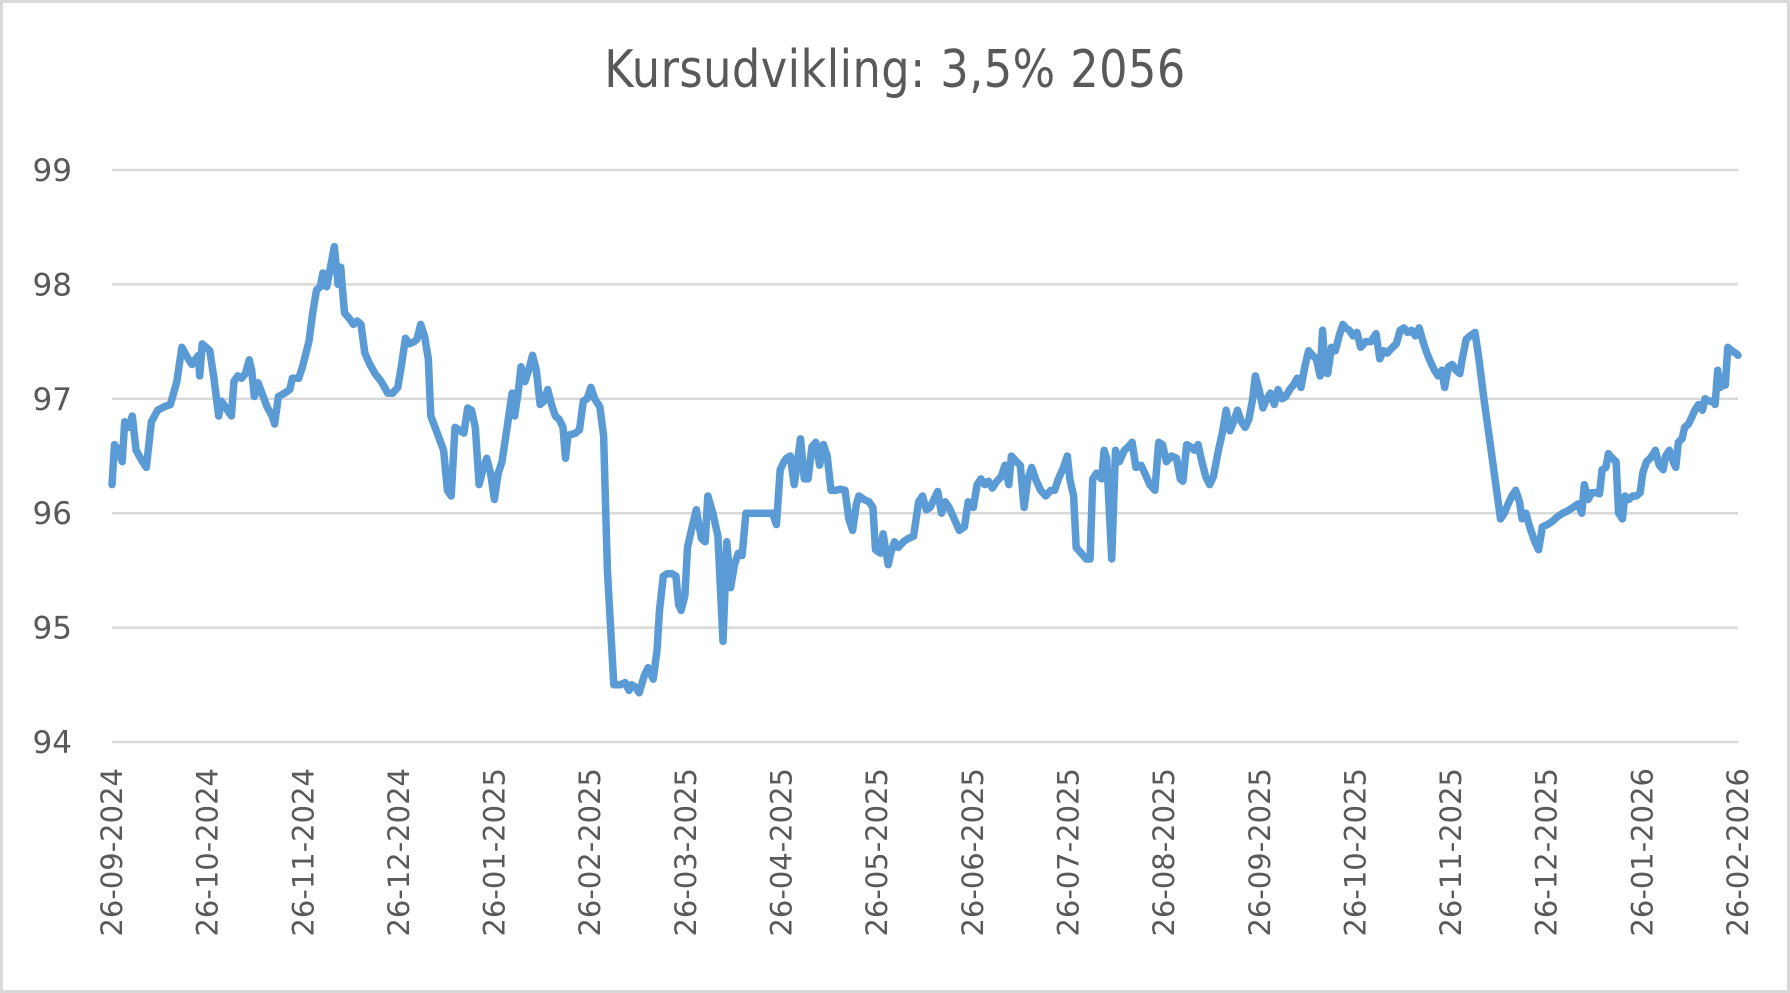 This screenshot has height=993, width=1790. What do you see at coordinates (52, 457) in the screenshot?
I see `y-axis-labels: 94 95 96 97 98 99` at bounding box center [52, 457].